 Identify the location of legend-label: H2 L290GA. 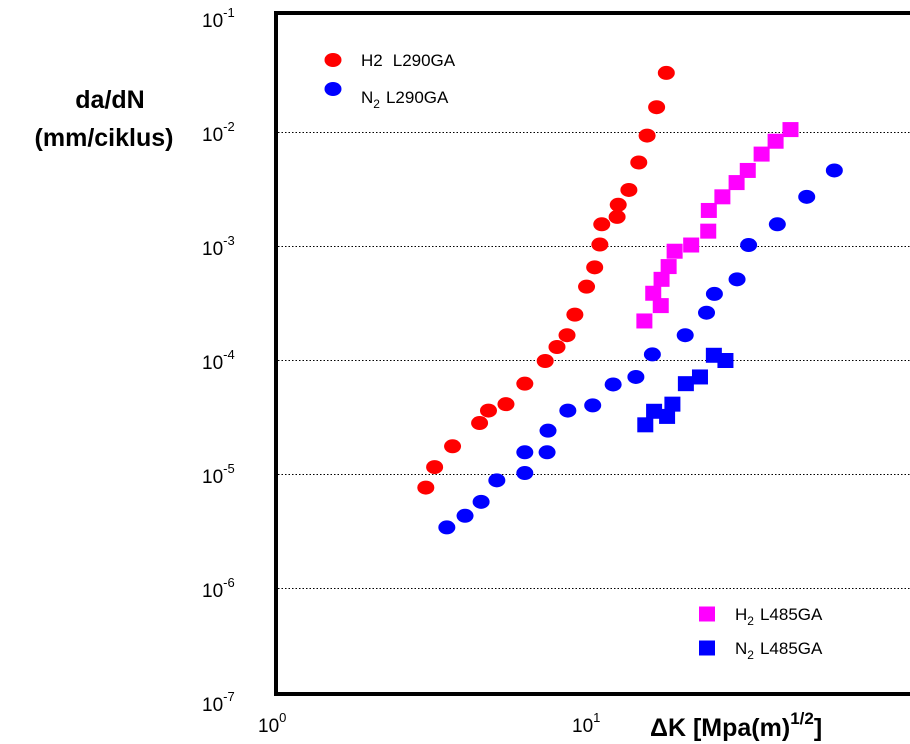
(408, 60).